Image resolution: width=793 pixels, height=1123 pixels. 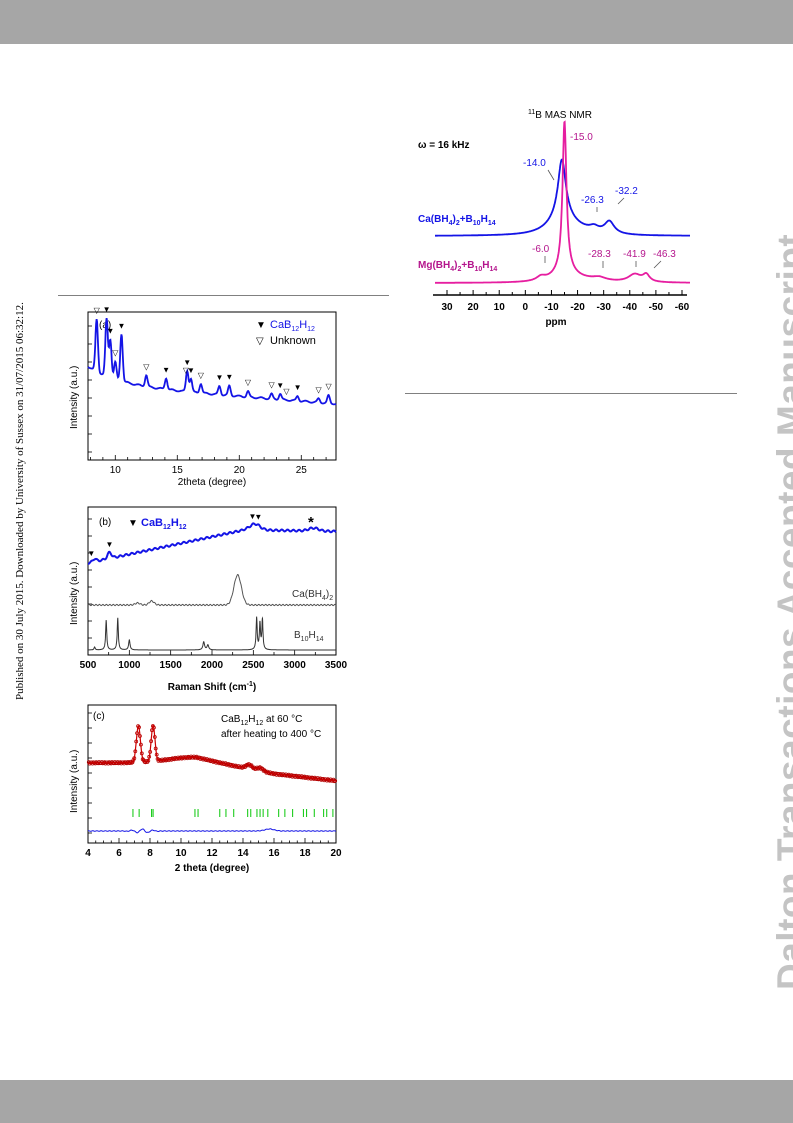 What do you see at coordinates (781, 611) in the screenshot?
I see `watermark: Dalton Transactions Accepted Manuscript` at bounding box center [781, 611].